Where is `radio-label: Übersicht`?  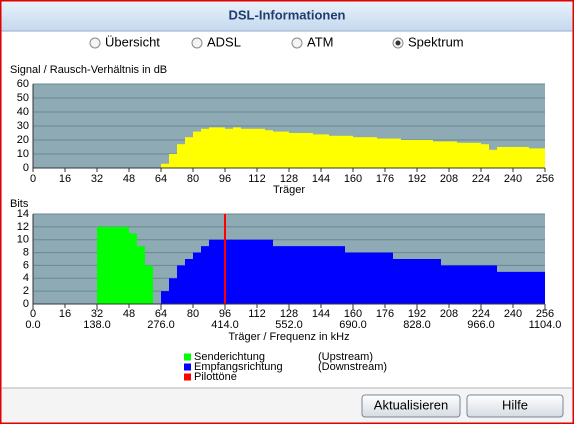 radio-label: Übersicht is located at coordinates (132, 41).